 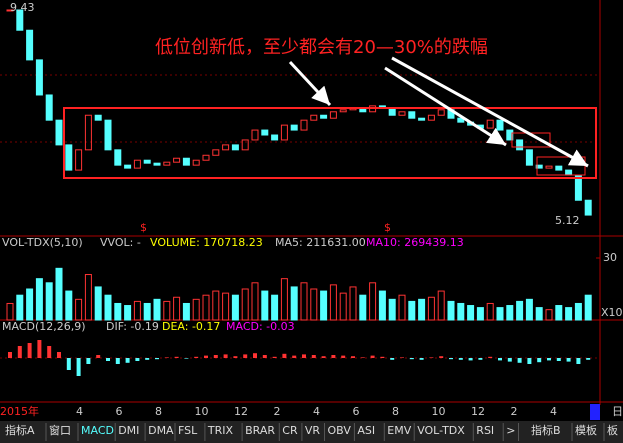 What do you see at coordinates (290, 430) in the screenshot?
I see `tab: CR` at bounding box center [290, 430].